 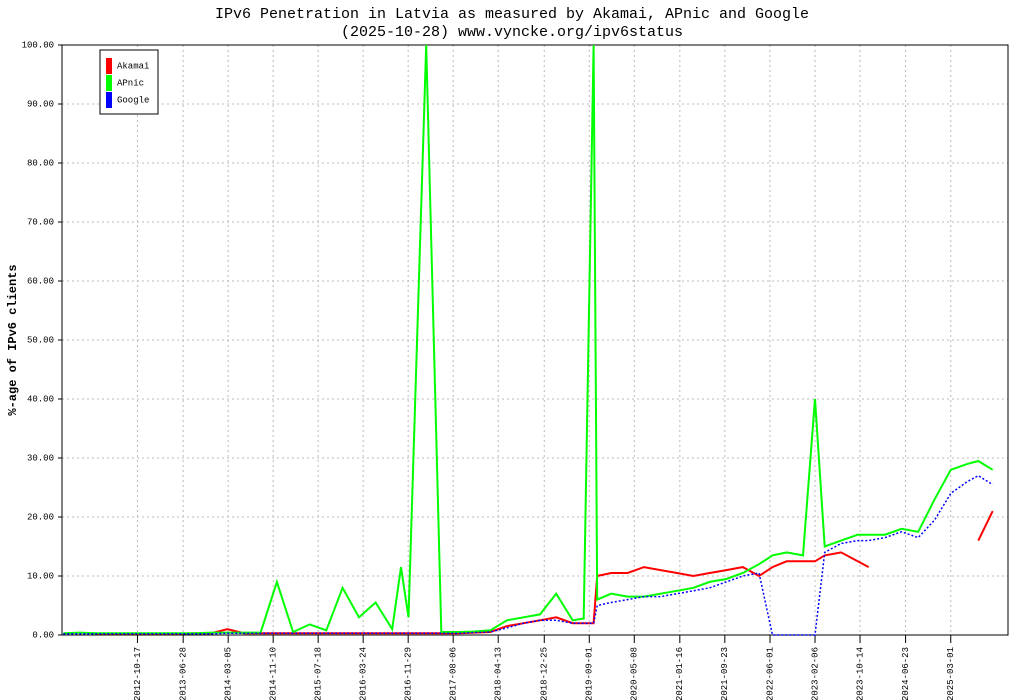 I want to click on legend-label: Google, so click(x=133, y=100).